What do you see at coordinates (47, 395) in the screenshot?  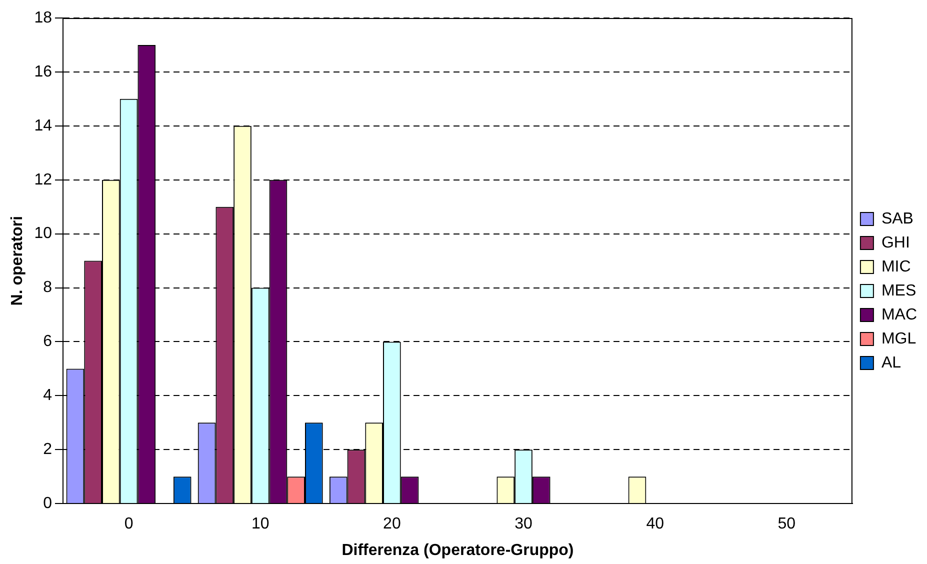 I see `y-tick-label: 4` at bounding box center [47, 395].